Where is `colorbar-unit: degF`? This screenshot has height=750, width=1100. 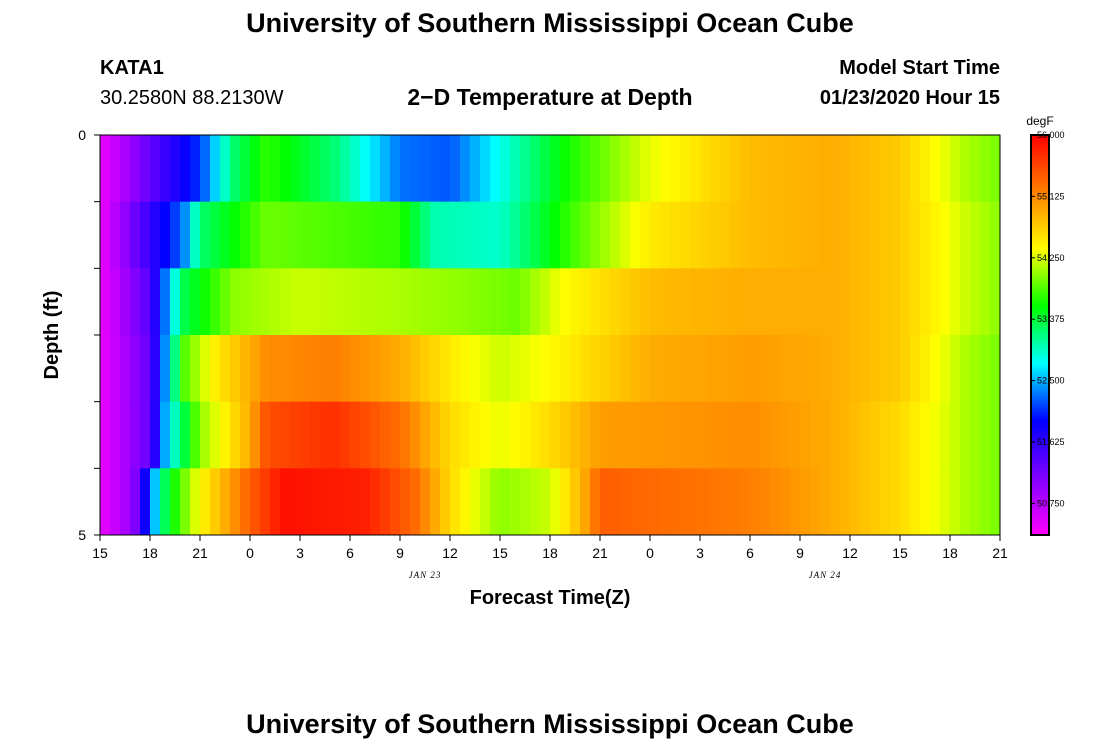
colorbar-unit: degF is located at coordinates (1039, 121).